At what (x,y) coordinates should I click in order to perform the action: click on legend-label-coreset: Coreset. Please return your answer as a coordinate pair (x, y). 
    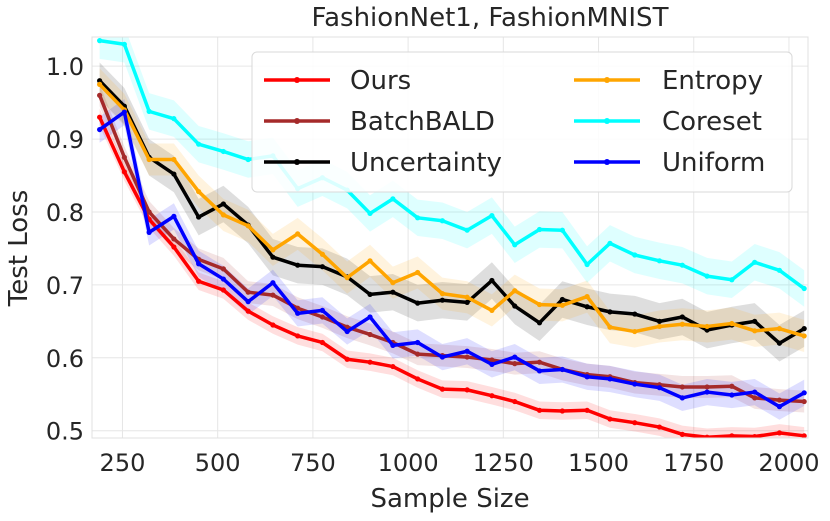
    Looking at the image, I should click on (712, 122).